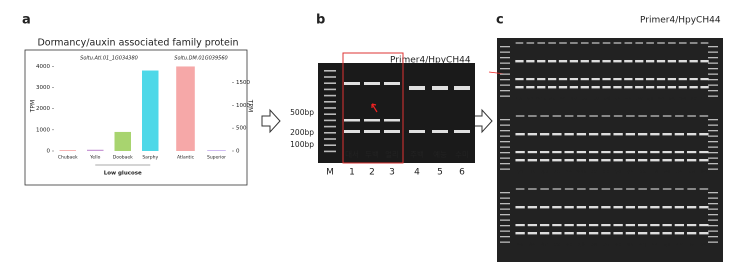 Image resolution: width=738 pixels, height=268 pixels. I want to click on panel-label: c, so click(500, 20).